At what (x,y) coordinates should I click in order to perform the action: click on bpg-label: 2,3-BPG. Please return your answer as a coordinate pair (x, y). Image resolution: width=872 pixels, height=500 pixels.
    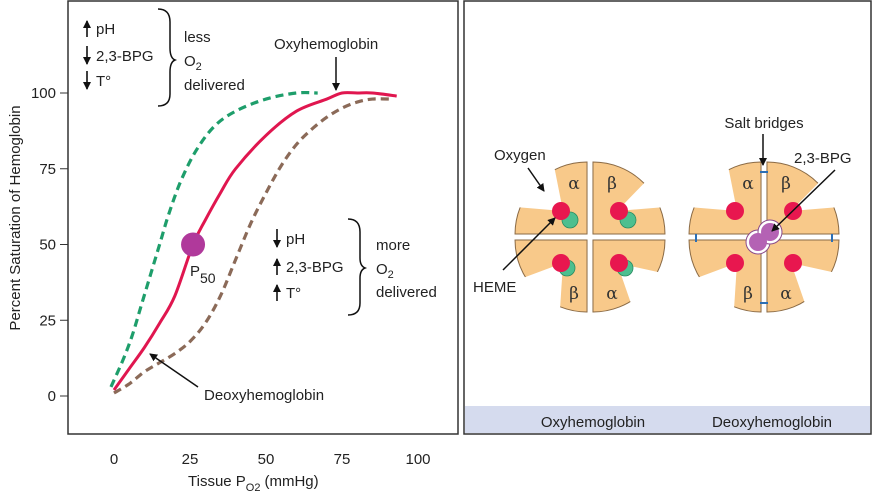
    Looking at the image, I should click on (823, 158).